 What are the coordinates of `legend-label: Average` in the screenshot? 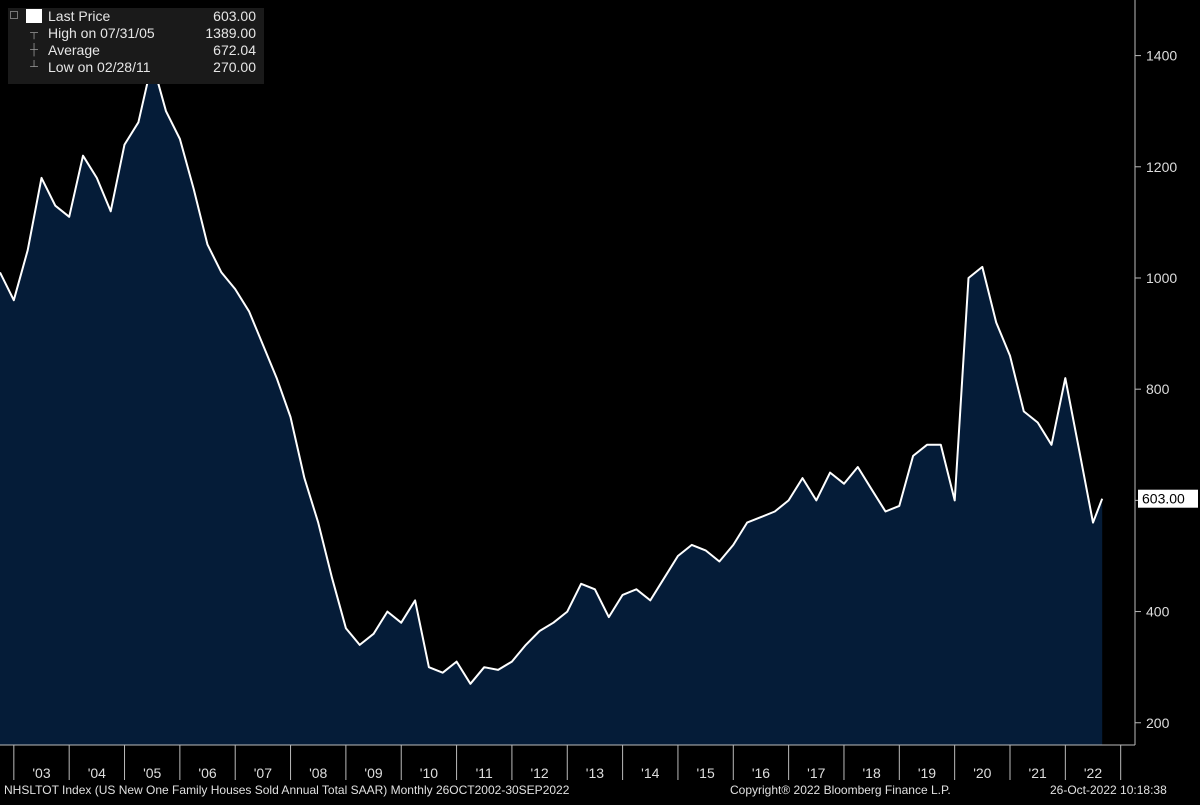 It's located at (74, 50).